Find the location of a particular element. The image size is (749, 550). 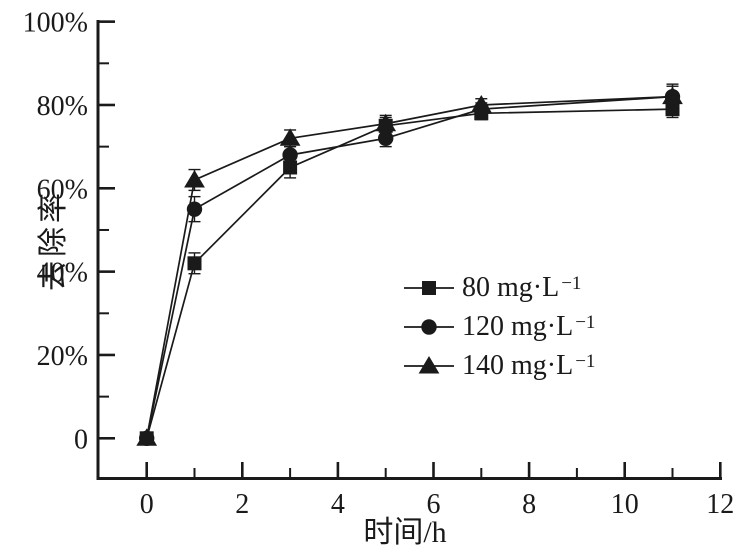

legend-label-text: 80 mg·L is located at coordinates (511, 287).